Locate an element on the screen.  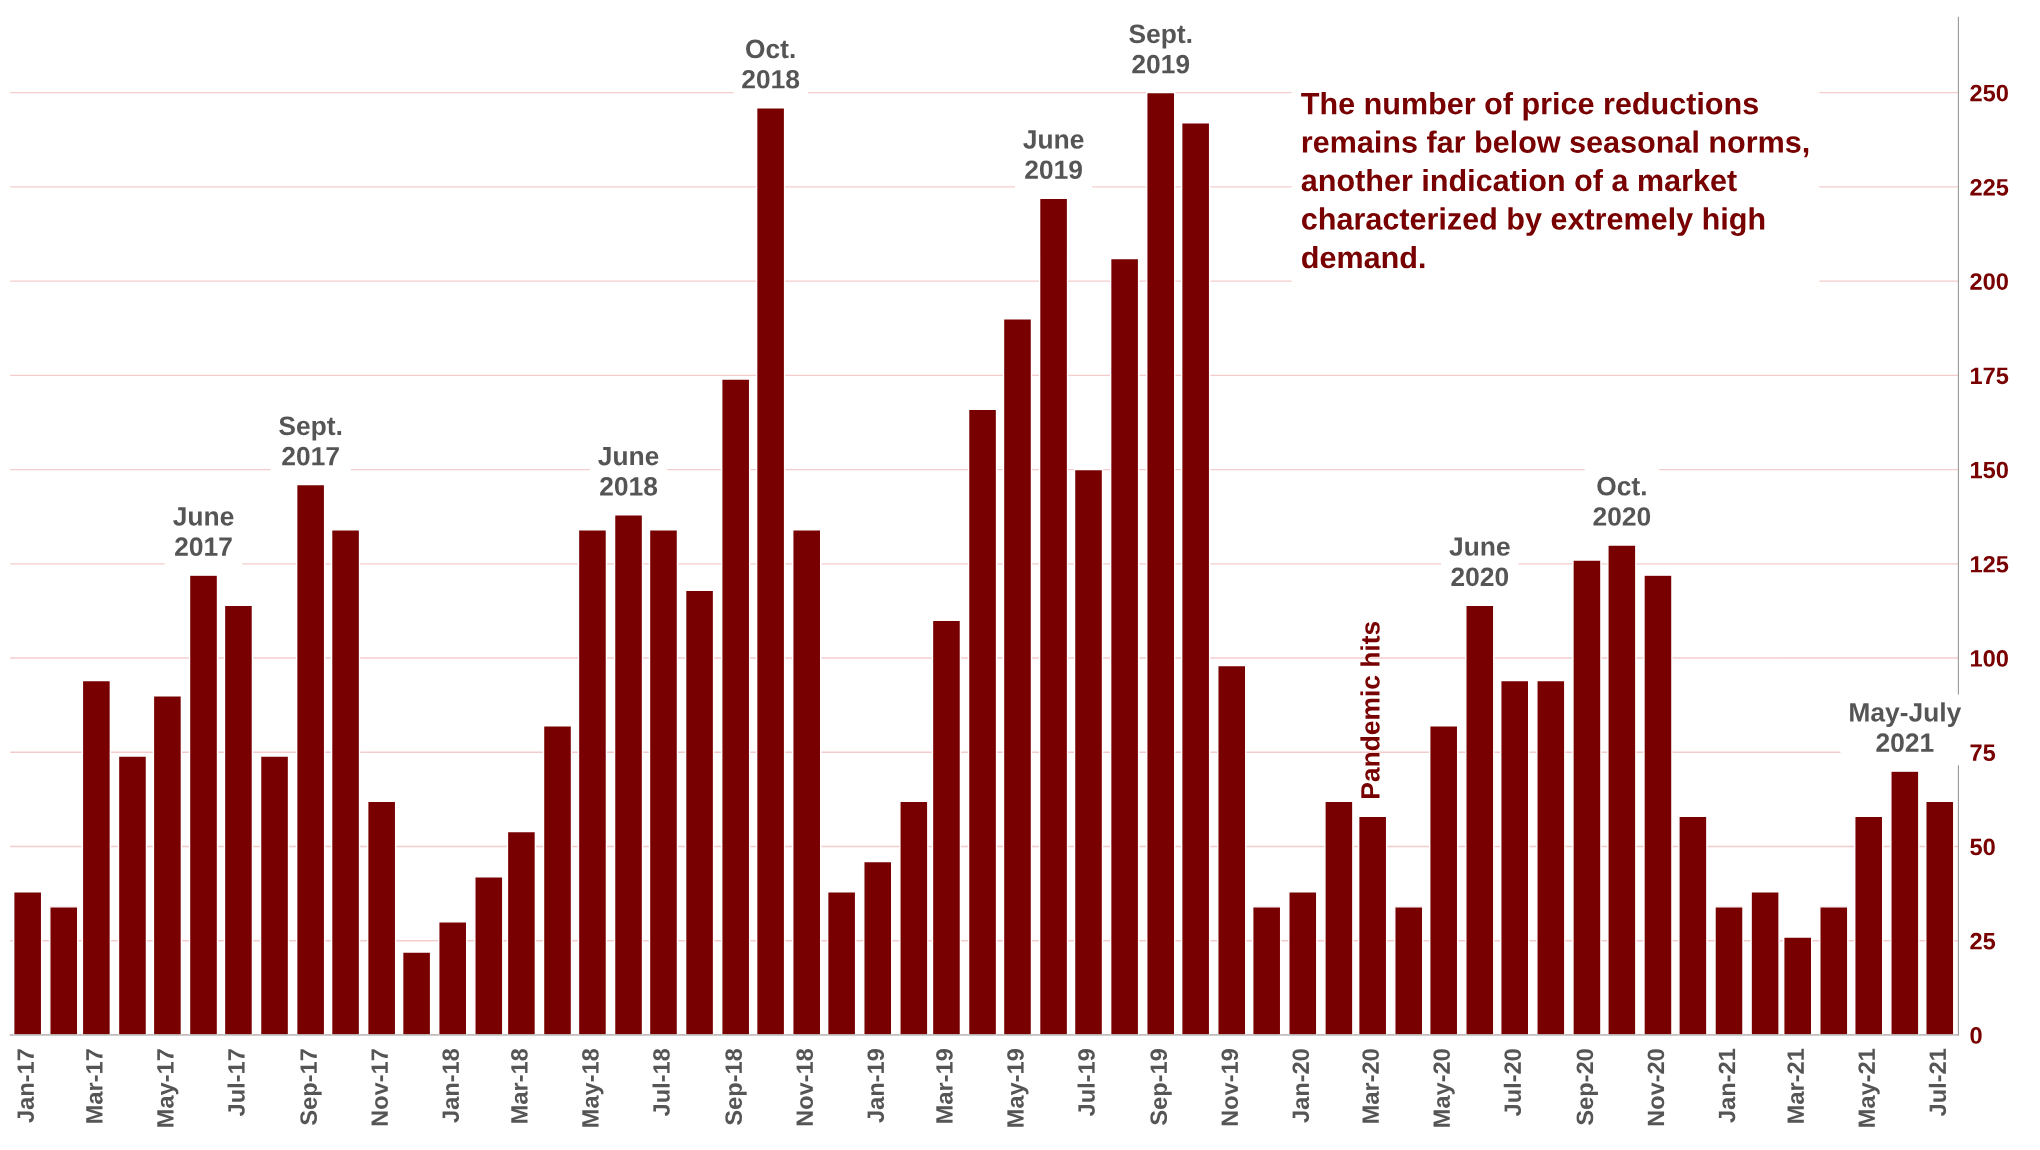
annotation: Oct. 2020 is located at coordinates (1622, 501).